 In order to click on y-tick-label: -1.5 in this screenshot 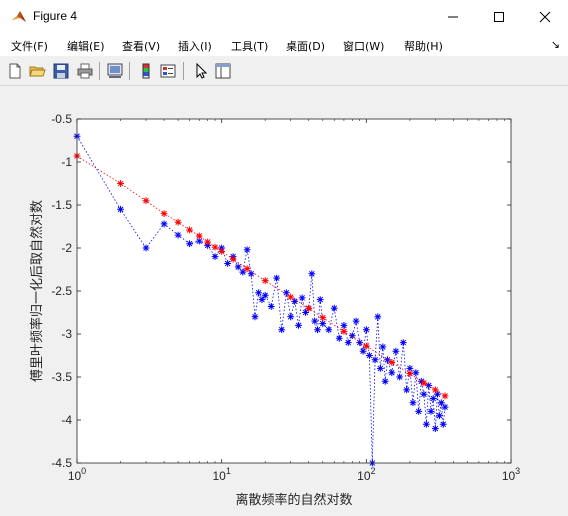, I will do `click(61, 205)`.